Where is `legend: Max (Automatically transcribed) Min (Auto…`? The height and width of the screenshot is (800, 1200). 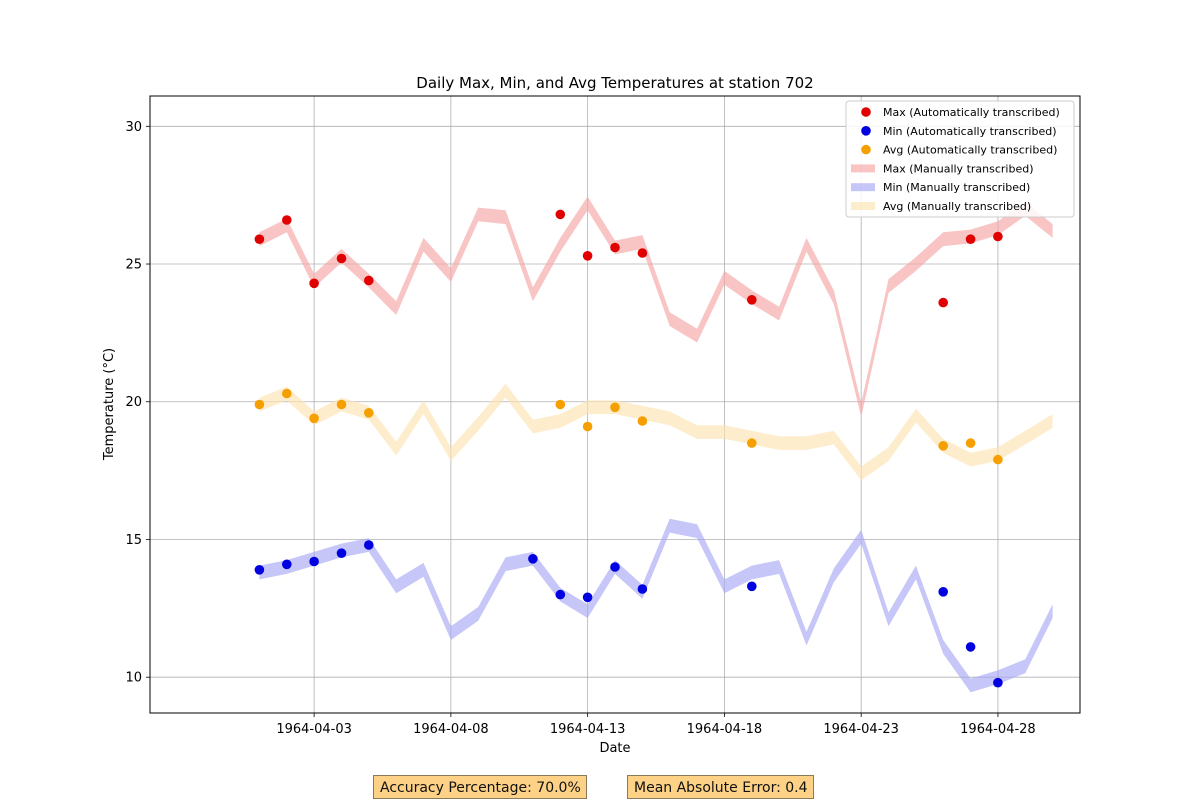 legend: Max (Automatically transcribed) Min (Auto… is located at coordinates (960, 159).